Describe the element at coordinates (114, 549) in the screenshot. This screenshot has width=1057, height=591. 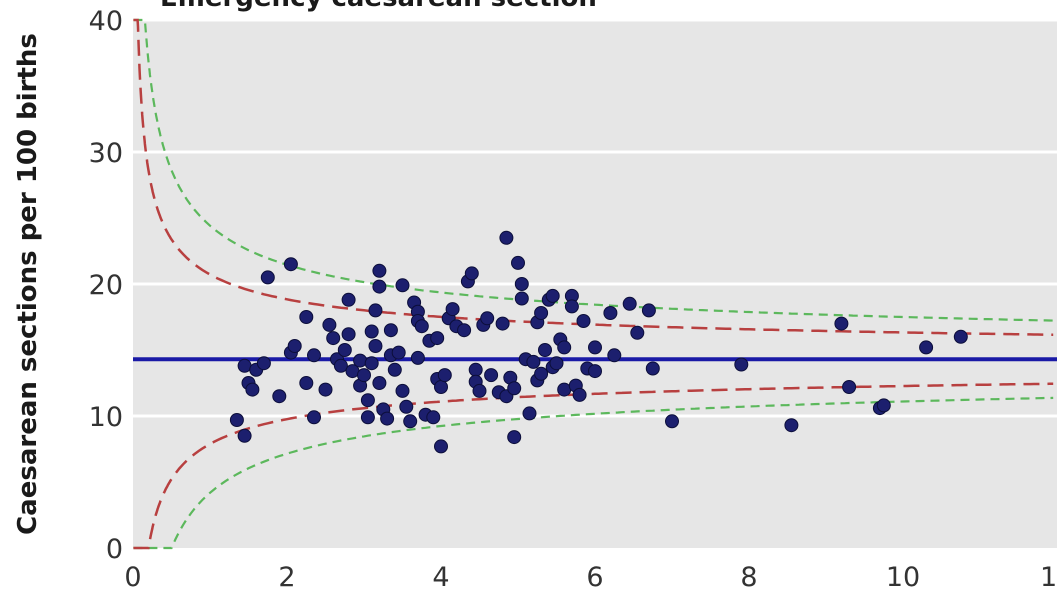
I see `y-tick-label-0: 0` at that location.